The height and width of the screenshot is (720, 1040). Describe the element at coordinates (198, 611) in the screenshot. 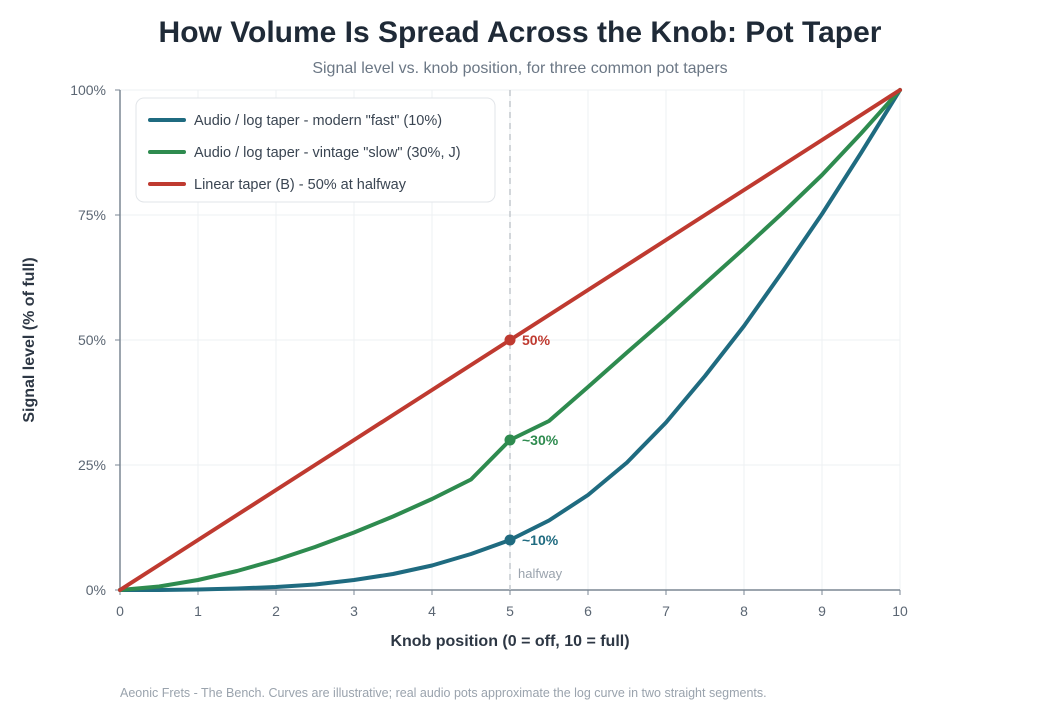

I see `x-tick-label: 1` at that location.